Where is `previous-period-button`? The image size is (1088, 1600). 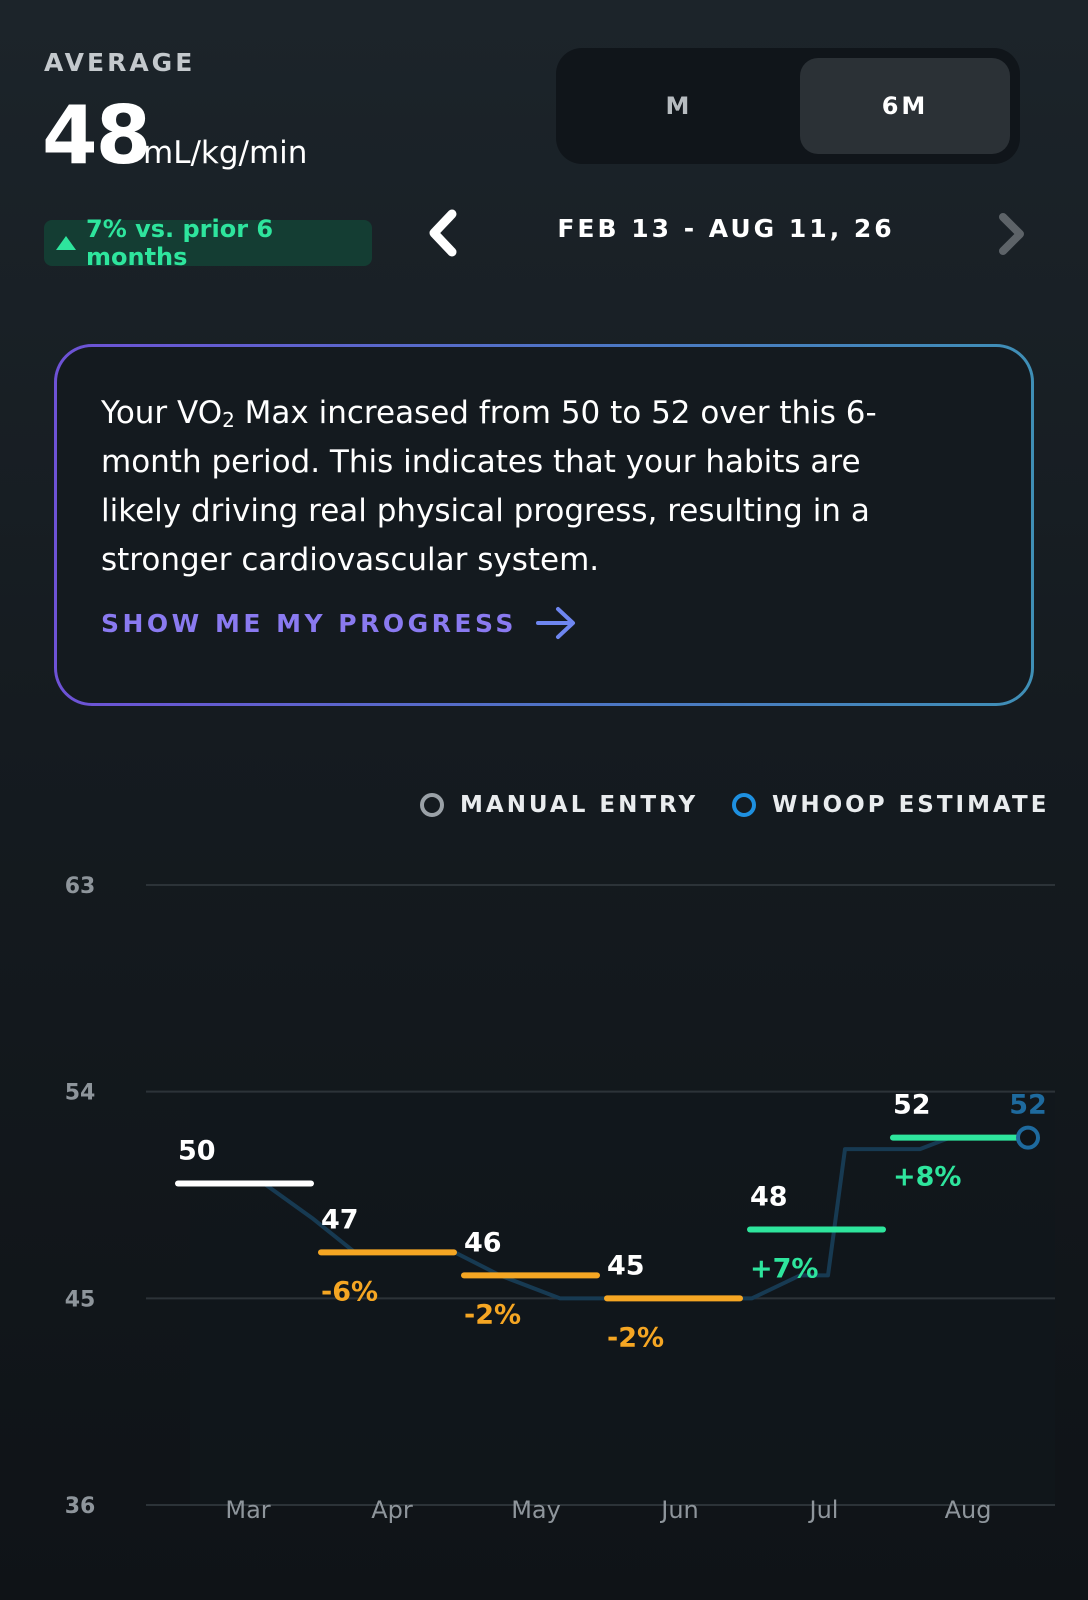
previous-period-button is located at coordinates (444, 233).